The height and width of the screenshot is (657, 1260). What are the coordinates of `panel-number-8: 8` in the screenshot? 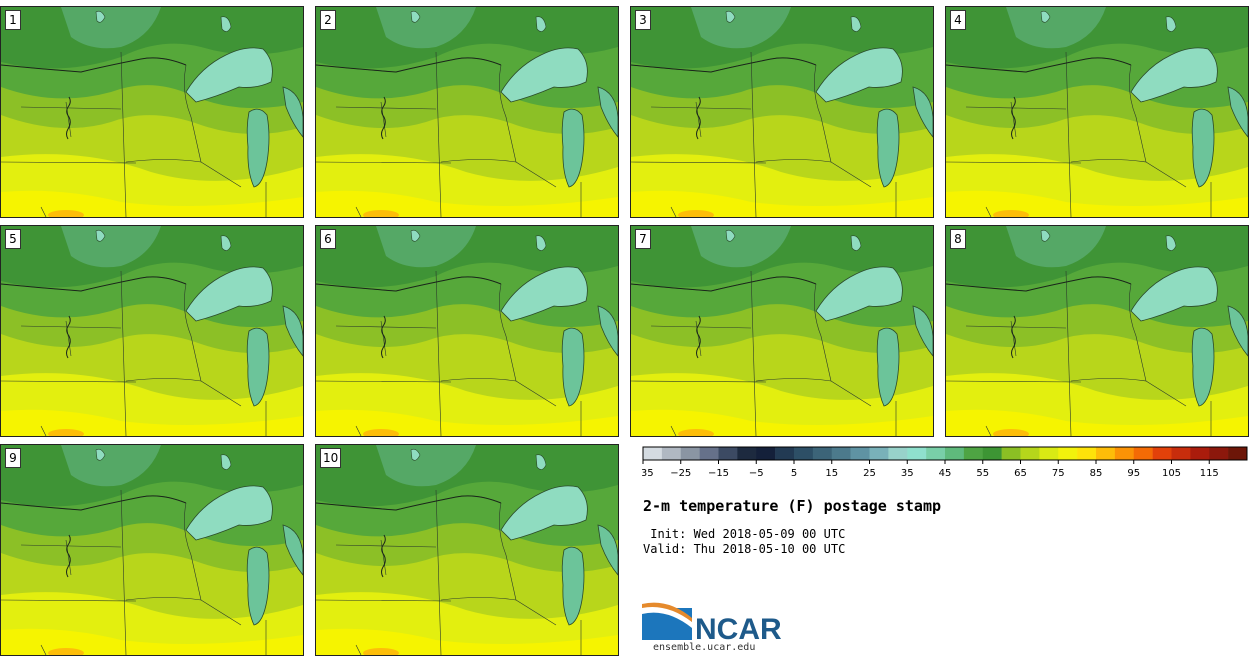 It's located at (958, 239).